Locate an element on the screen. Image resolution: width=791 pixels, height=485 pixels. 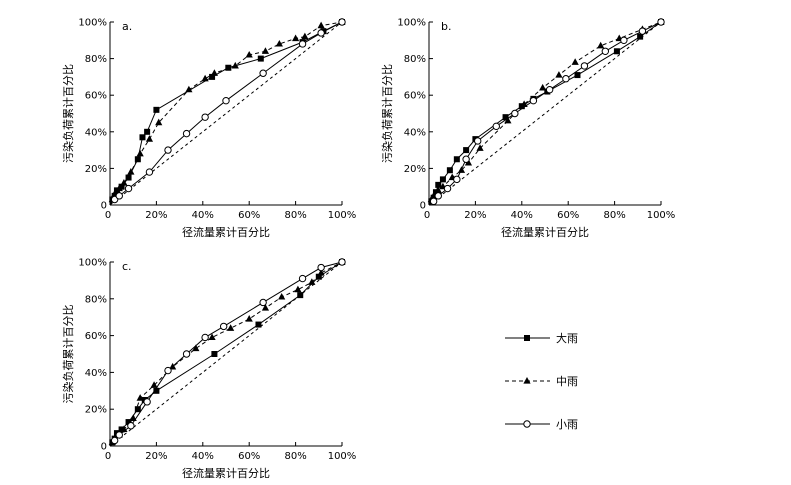
x-tick-label: 80% is located at coordinates (614, 215).